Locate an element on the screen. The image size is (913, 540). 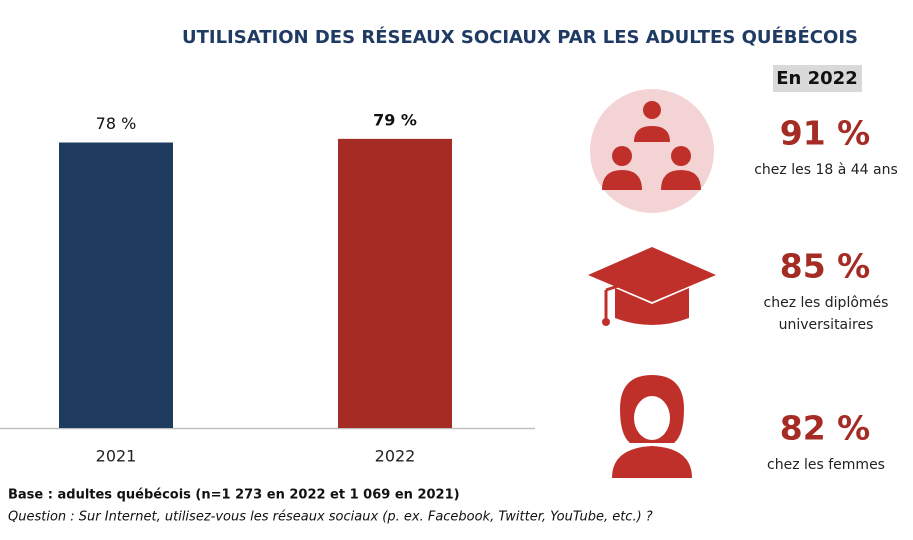
highlight-value: 91 % is located at coordinates (825, 133).